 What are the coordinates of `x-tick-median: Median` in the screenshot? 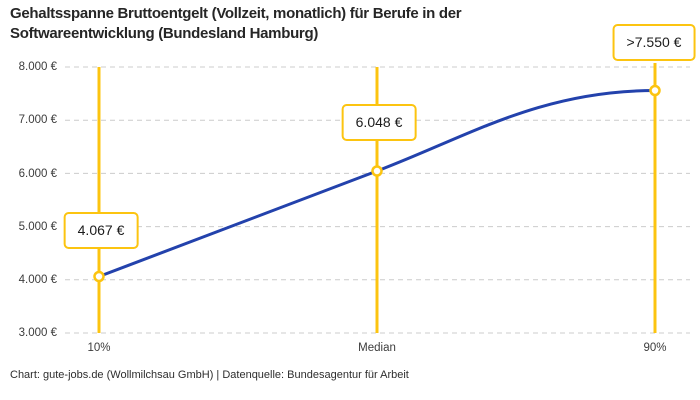 It's located at (377, 348).